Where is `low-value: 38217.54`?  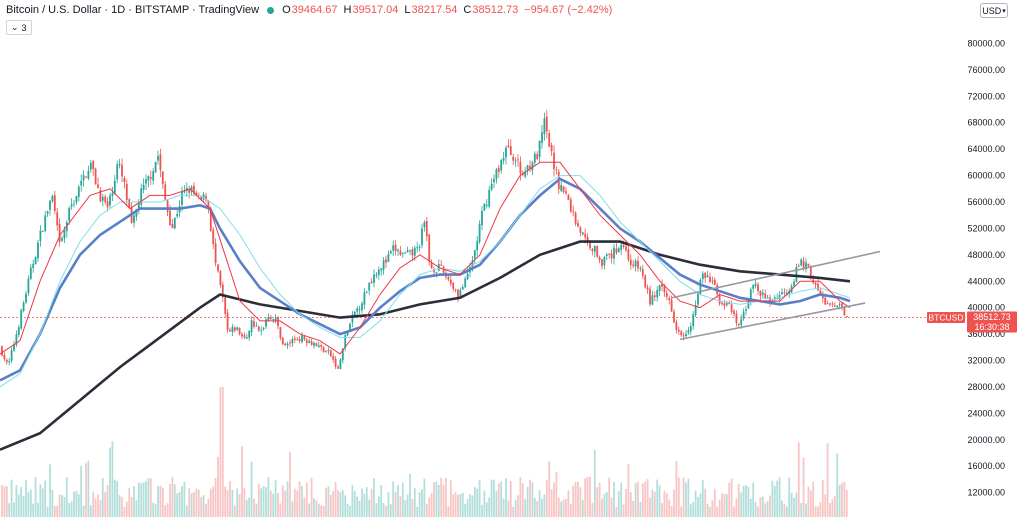 low-value: 38217.54 is located at coordinates (434, 10).